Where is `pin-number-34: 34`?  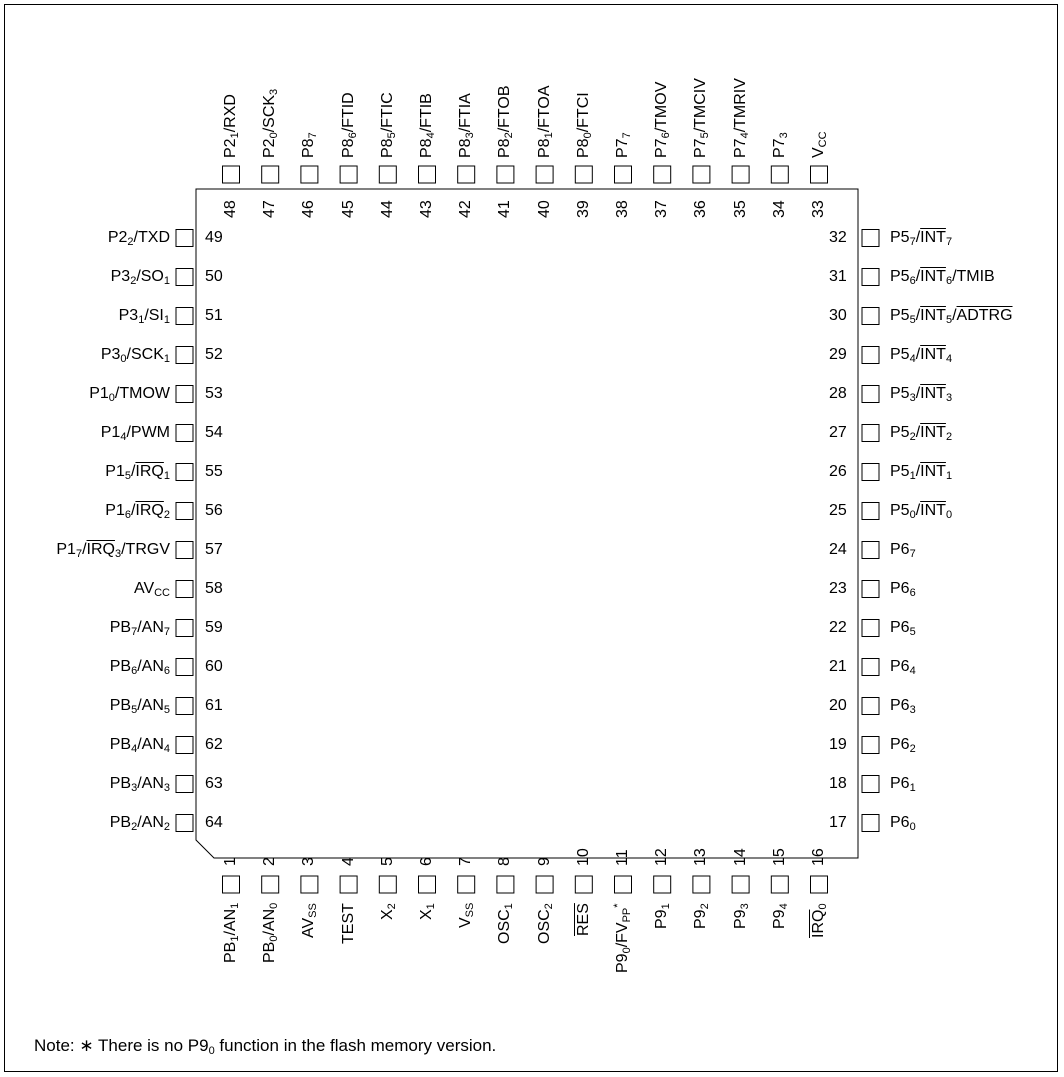 pin-number-34: 34 is located at coordinates (779, 209).